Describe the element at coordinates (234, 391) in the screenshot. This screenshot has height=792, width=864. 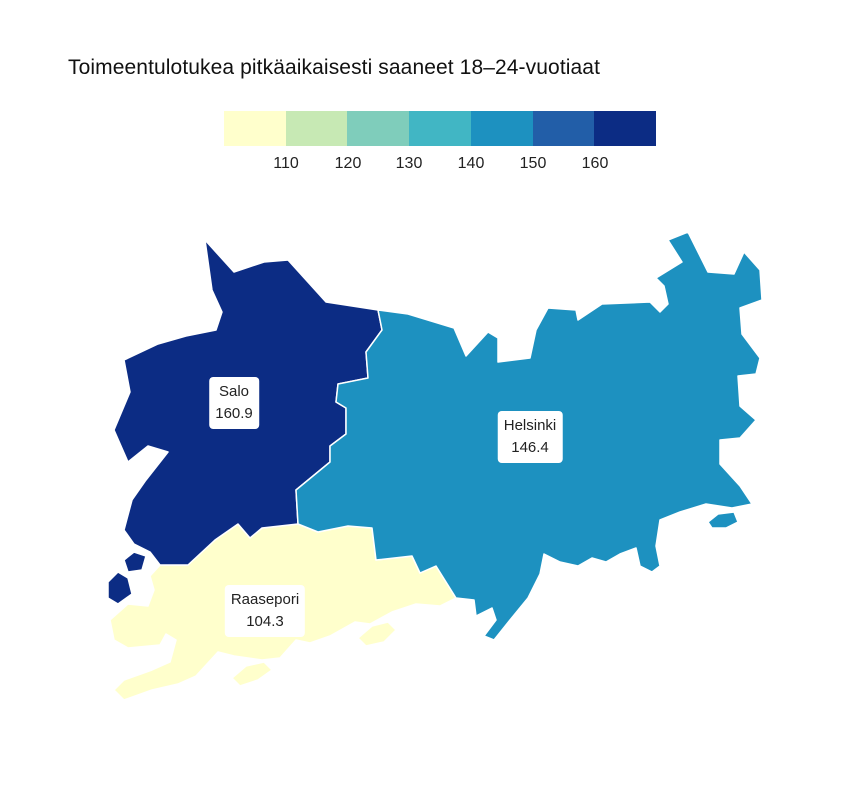
I see `region-name: Salo` at that location.